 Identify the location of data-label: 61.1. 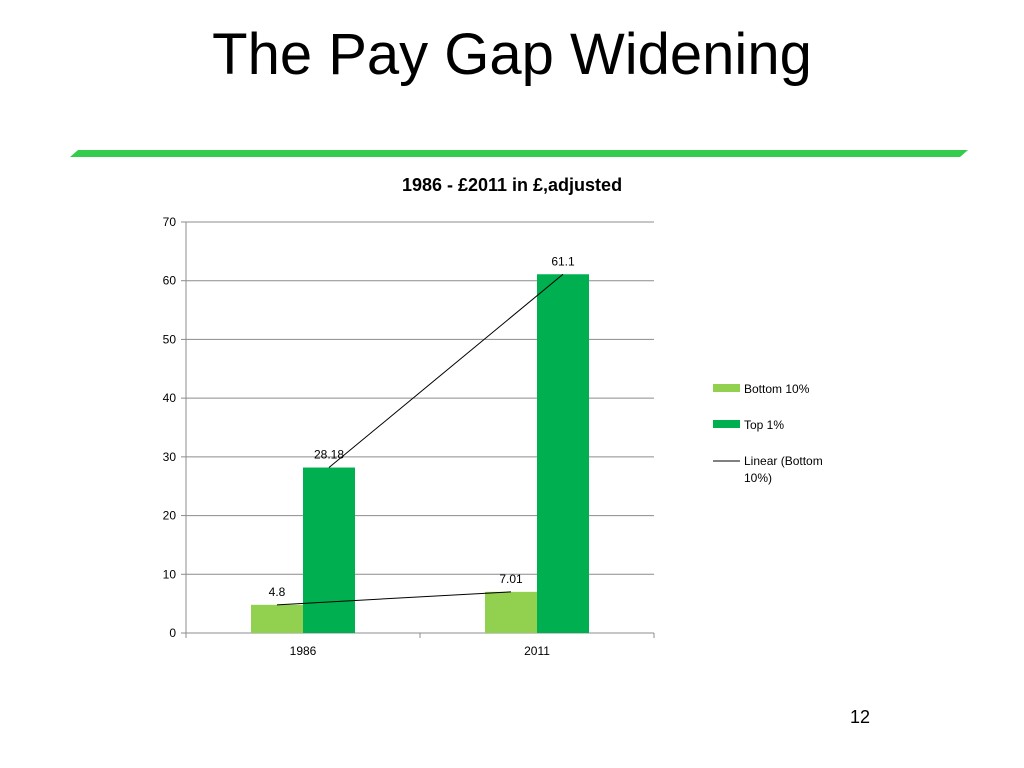
(563, 261).